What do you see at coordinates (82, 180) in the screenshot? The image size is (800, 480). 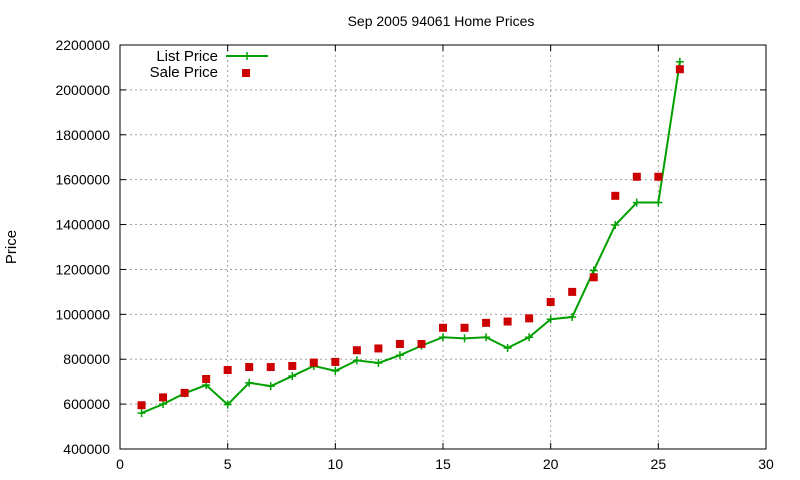 I see `y-tick-label: 1600000` at bounding box center [82, 180].